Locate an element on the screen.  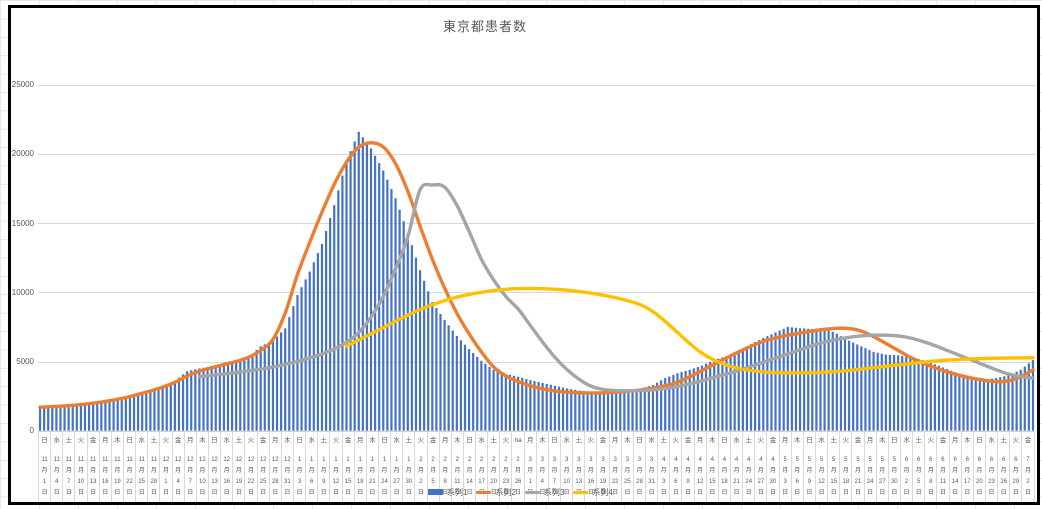
line-series-系列4 is located at coordinates (689, 330).